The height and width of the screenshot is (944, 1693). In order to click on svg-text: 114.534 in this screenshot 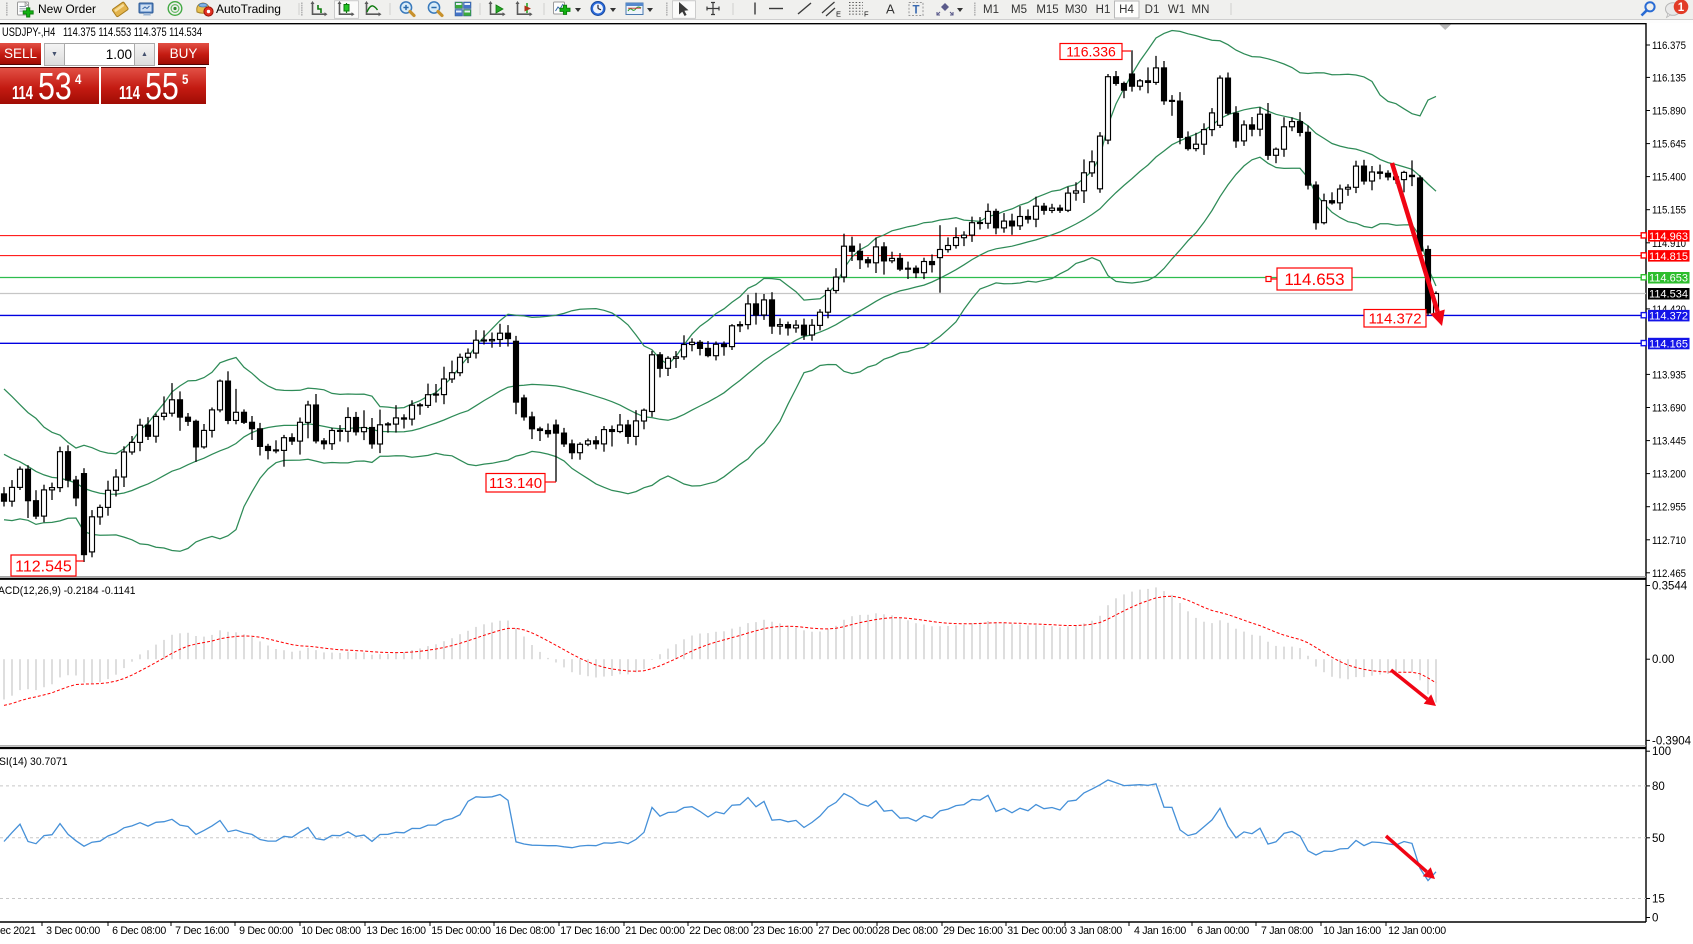, I will do `click(1668, 295)`.